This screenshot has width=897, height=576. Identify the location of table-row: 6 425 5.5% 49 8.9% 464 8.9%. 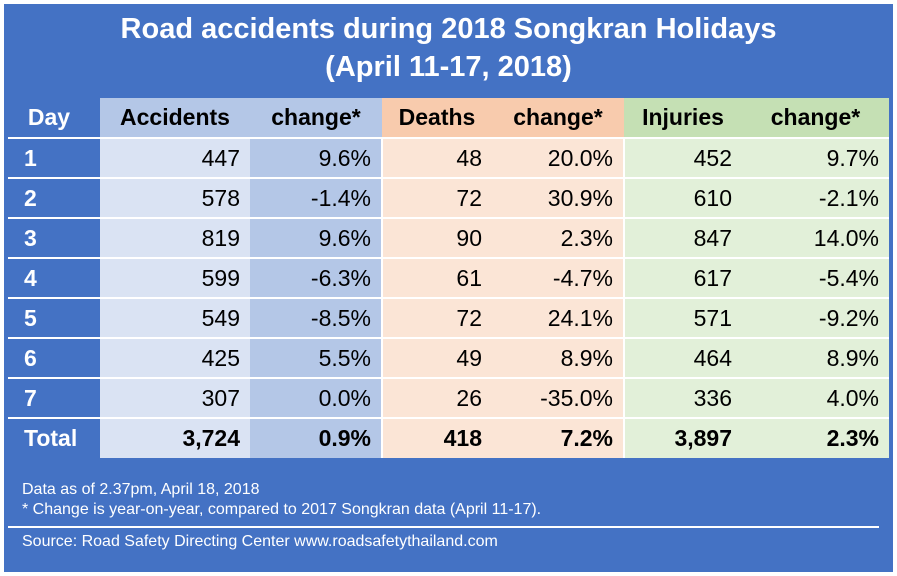
(448, 358).